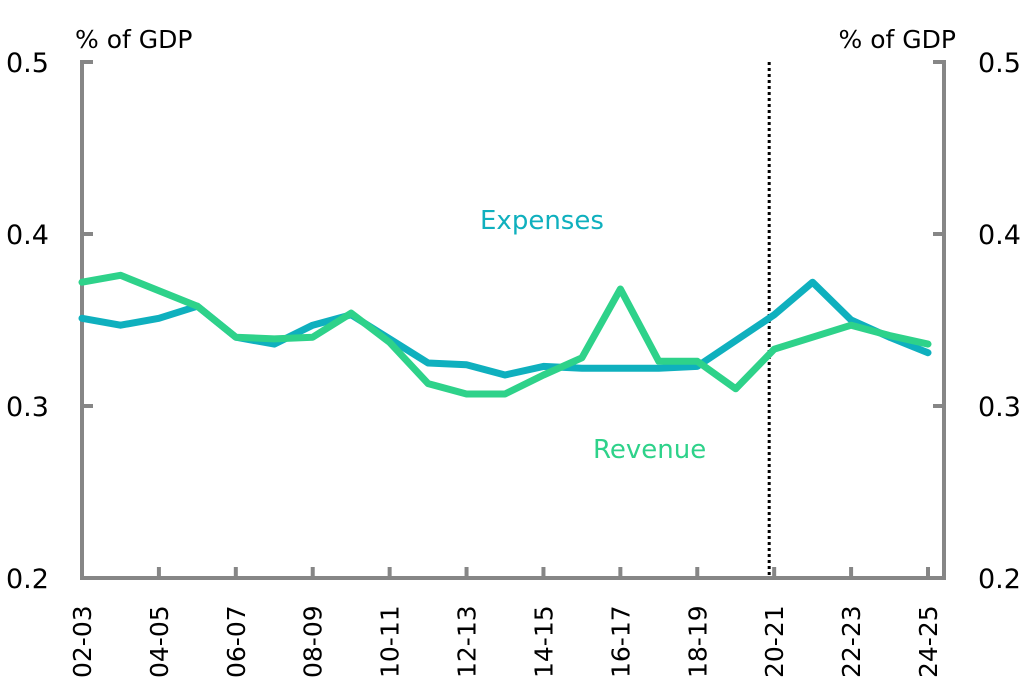 Image resolution: width=1031 pixels, height=687 pixels. What do you see at coordinates (851, 641) in the screenshot?
I see `x-tick-label: 22-23` at bounding box center [851, 641].